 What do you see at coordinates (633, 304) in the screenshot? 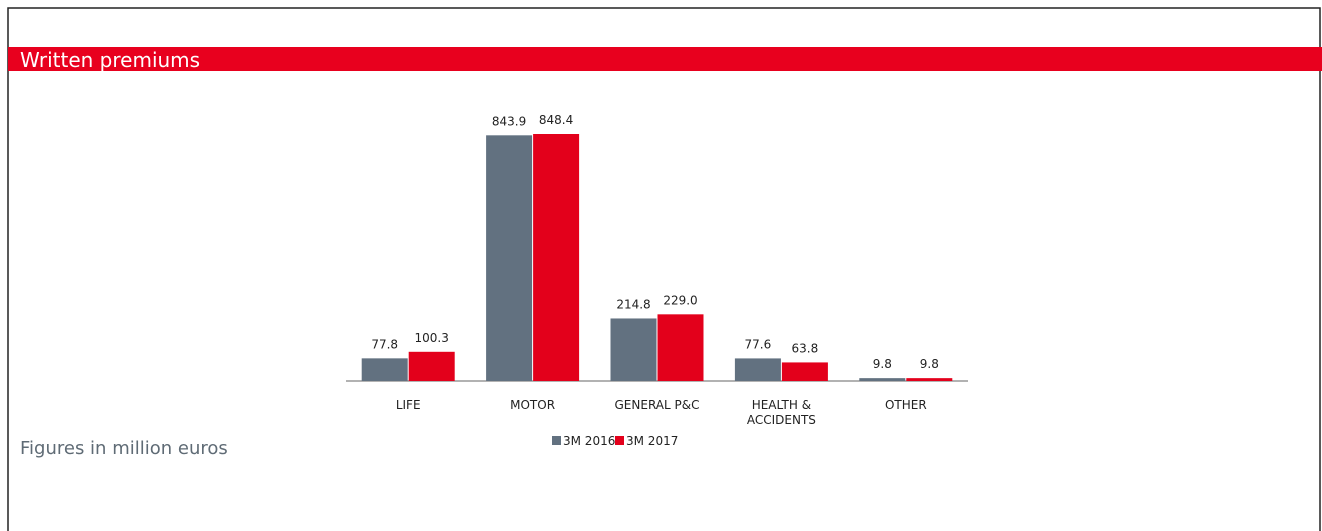
I see `data-label: 214.8` at bounding box center [633, 304].